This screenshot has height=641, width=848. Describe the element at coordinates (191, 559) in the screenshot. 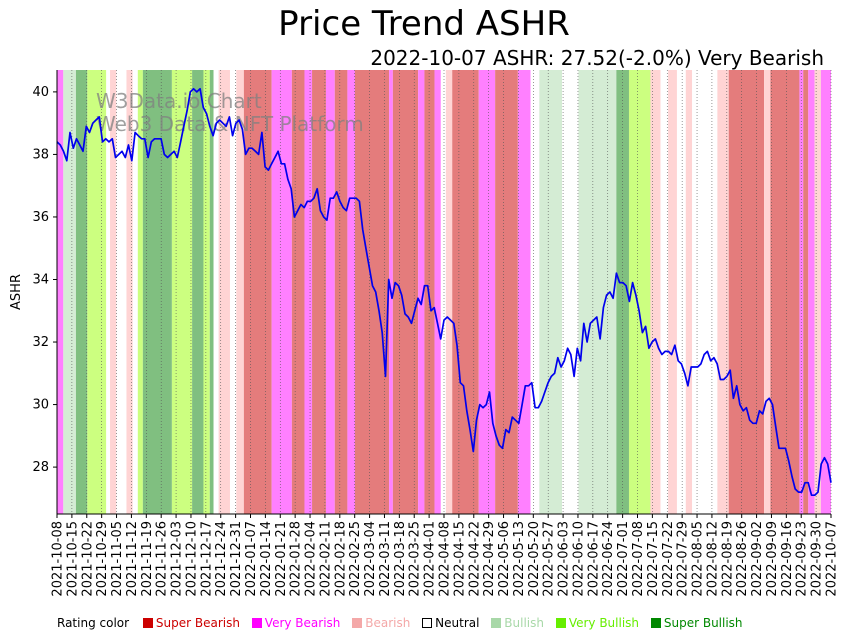

I see `x-tick-label: 2021-12-10` at that location.